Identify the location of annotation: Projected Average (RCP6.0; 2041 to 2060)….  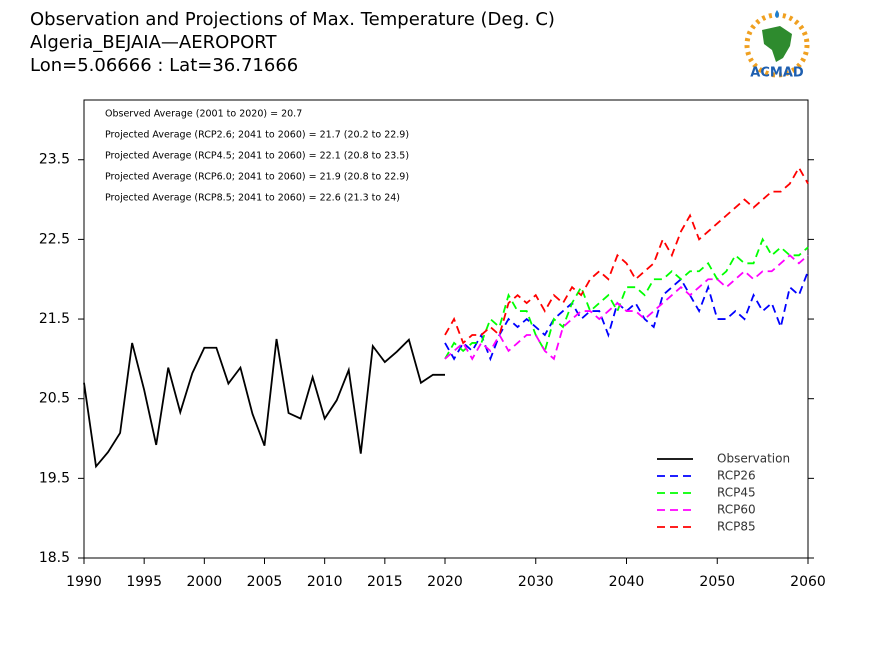
(257, 177).